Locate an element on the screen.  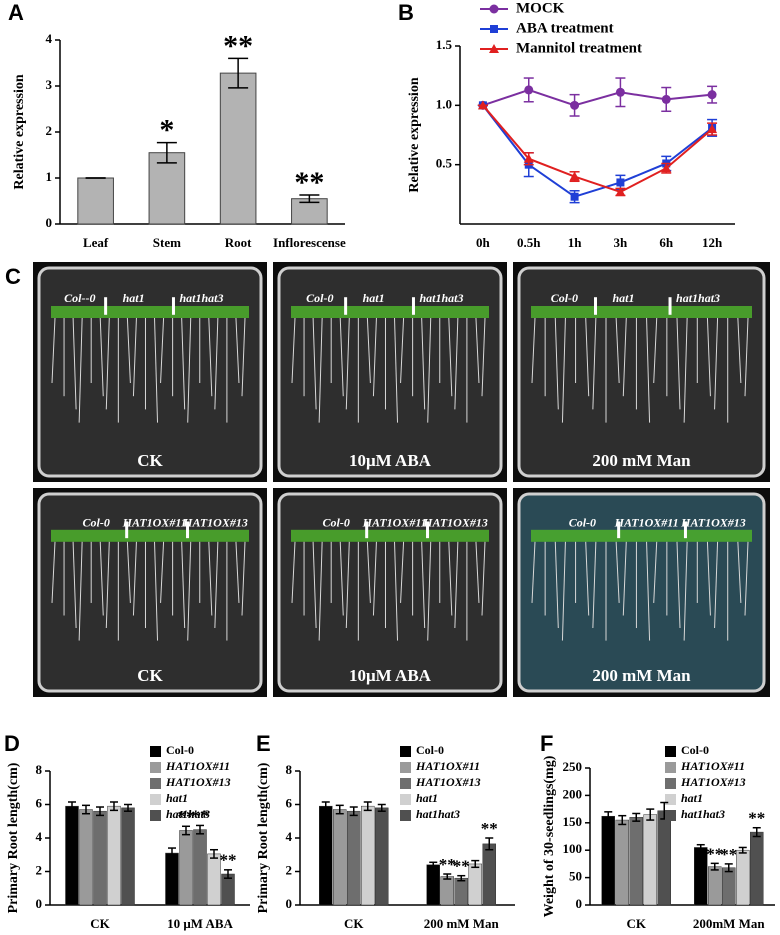
x-tick-label: 200 mM Man is located at coordinates (462, 923).